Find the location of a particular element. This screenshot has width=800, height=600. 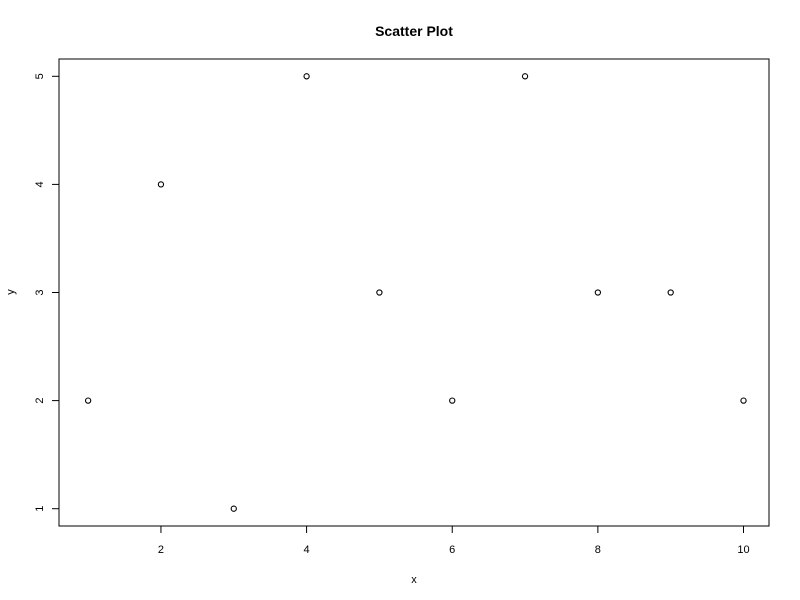

y-tick-label: 1 is located at coordinates (40, 509).